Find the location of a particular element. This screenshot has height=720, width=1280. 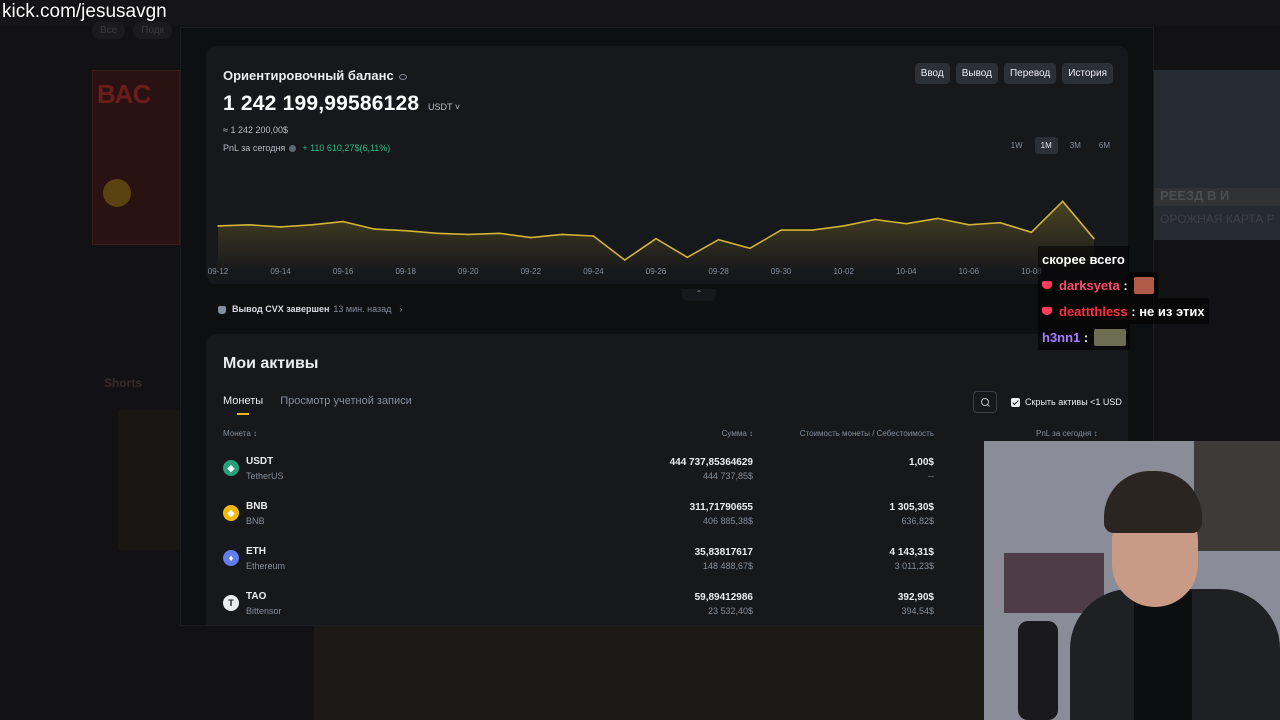

column-pnl-today: PnL за сегодня ↕ is located at coordinates (1067, 433).